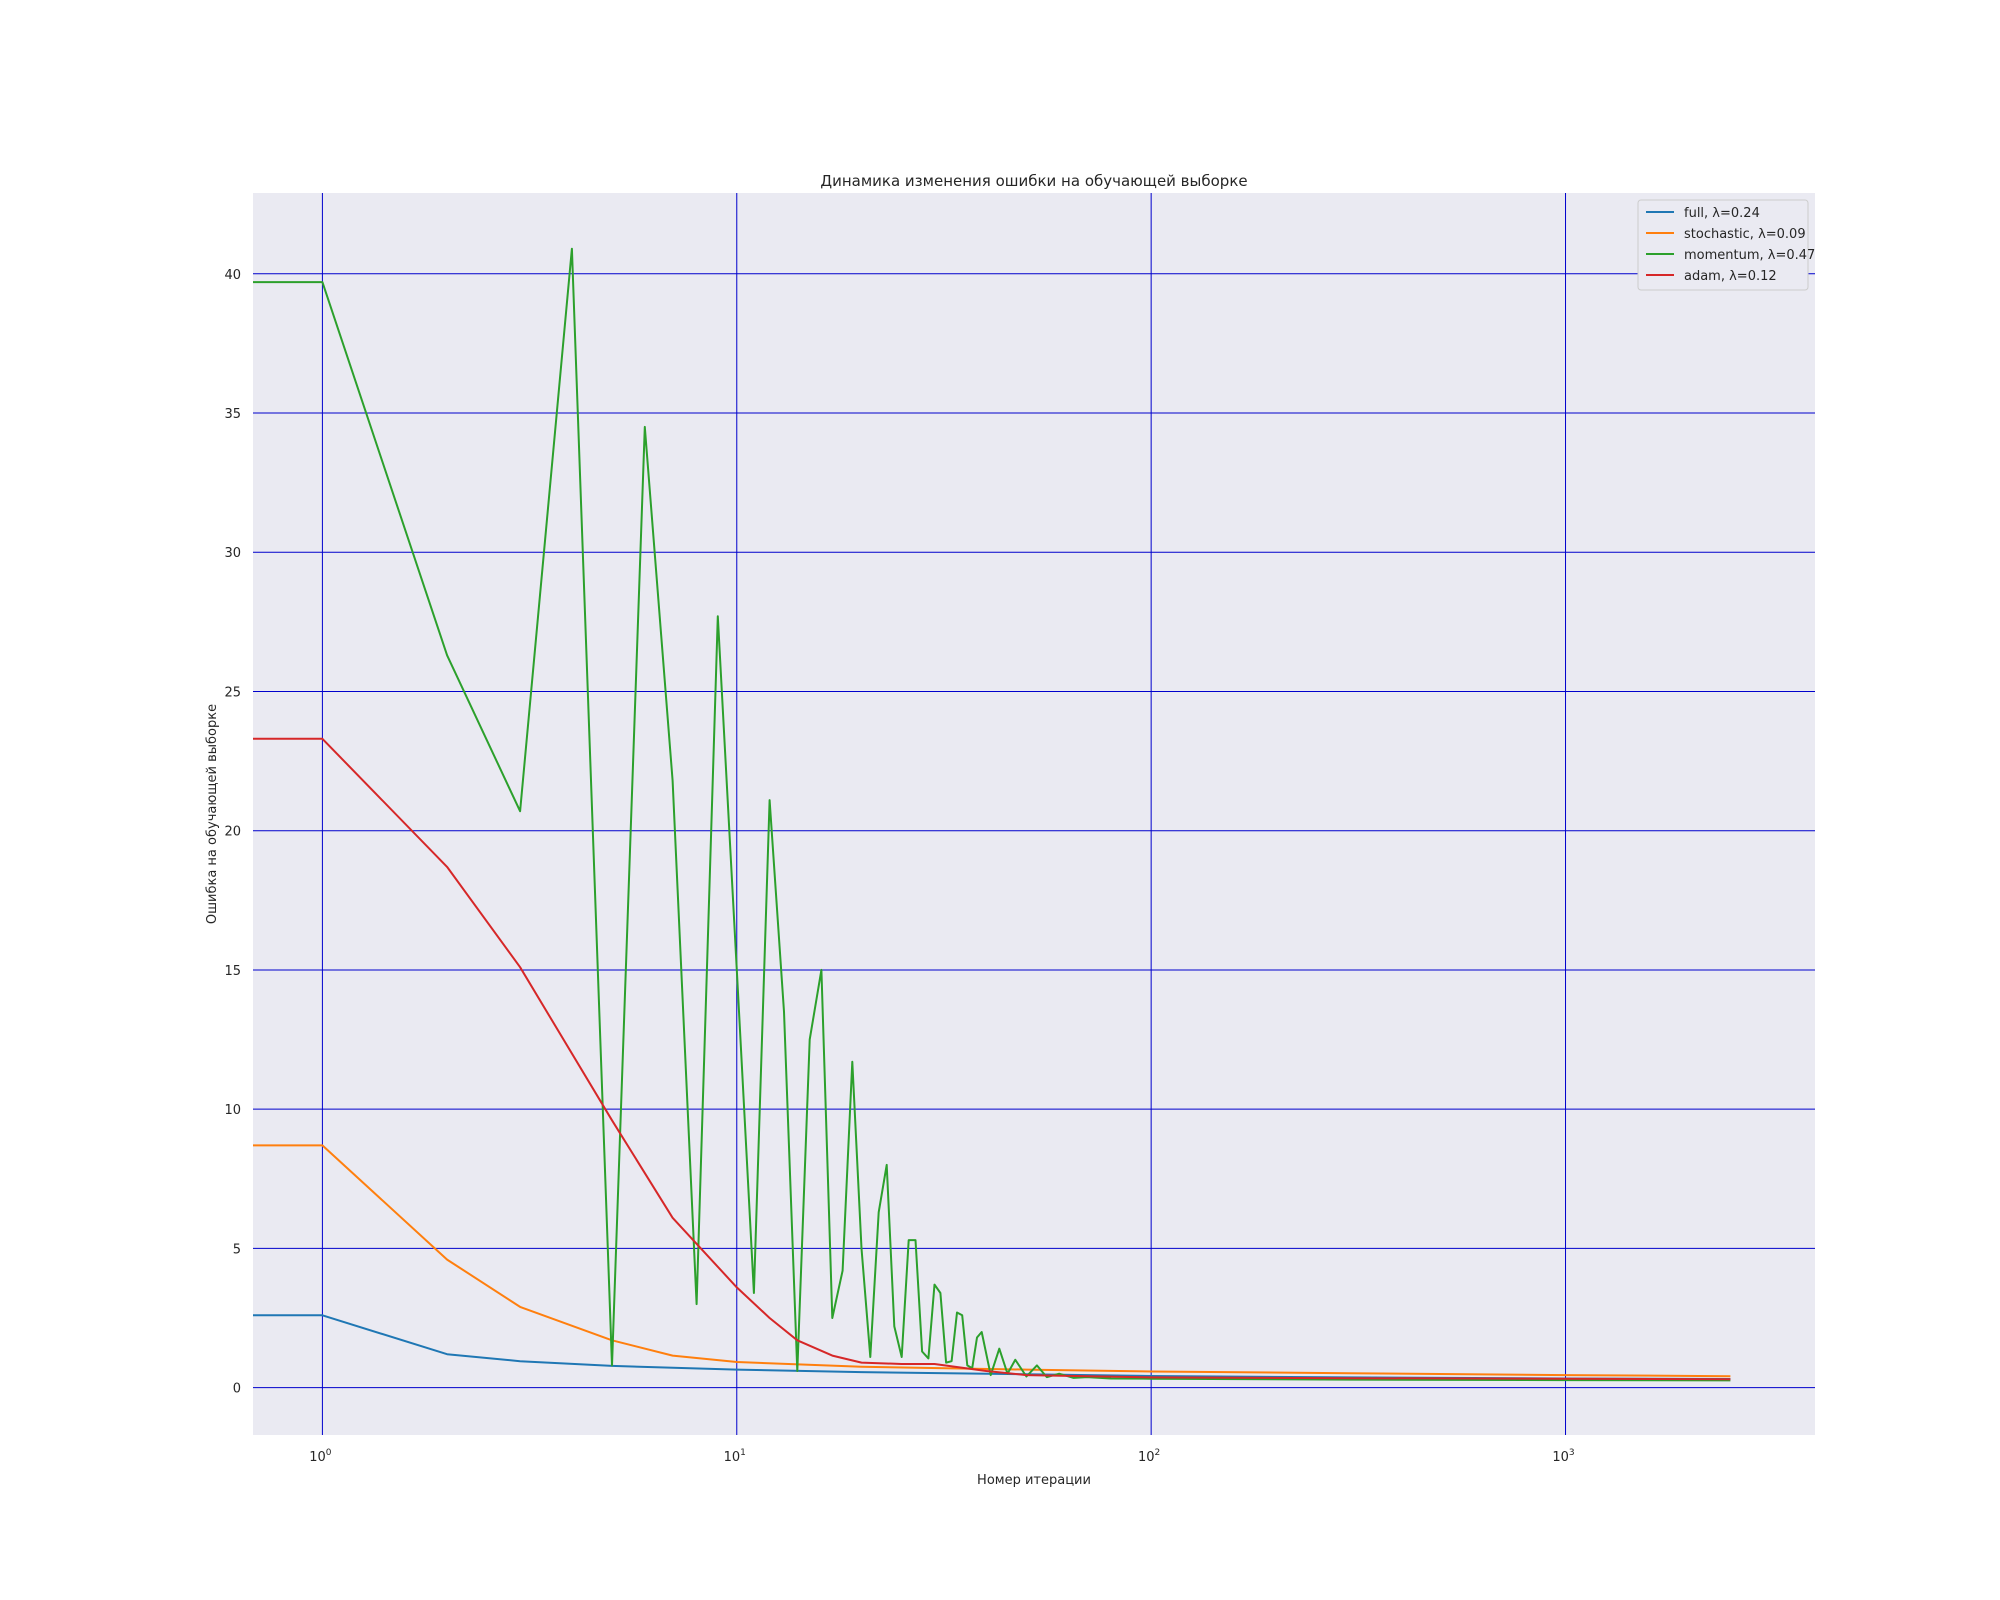 This screenshot has width=2000, height=1600. I want to click on x-tick-label: 10¹, so click(735, 1456).